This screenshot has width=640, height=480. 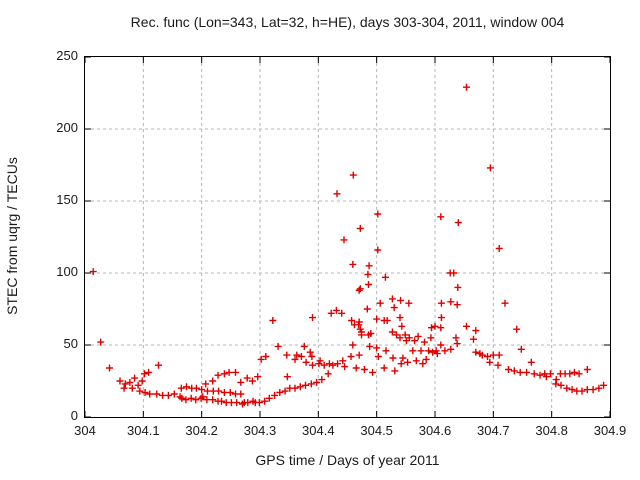 What do you see at coordinates (551, 430) in the screenshot?
I see `x-tick-label: 304.8` at bounding box center [551, 430].